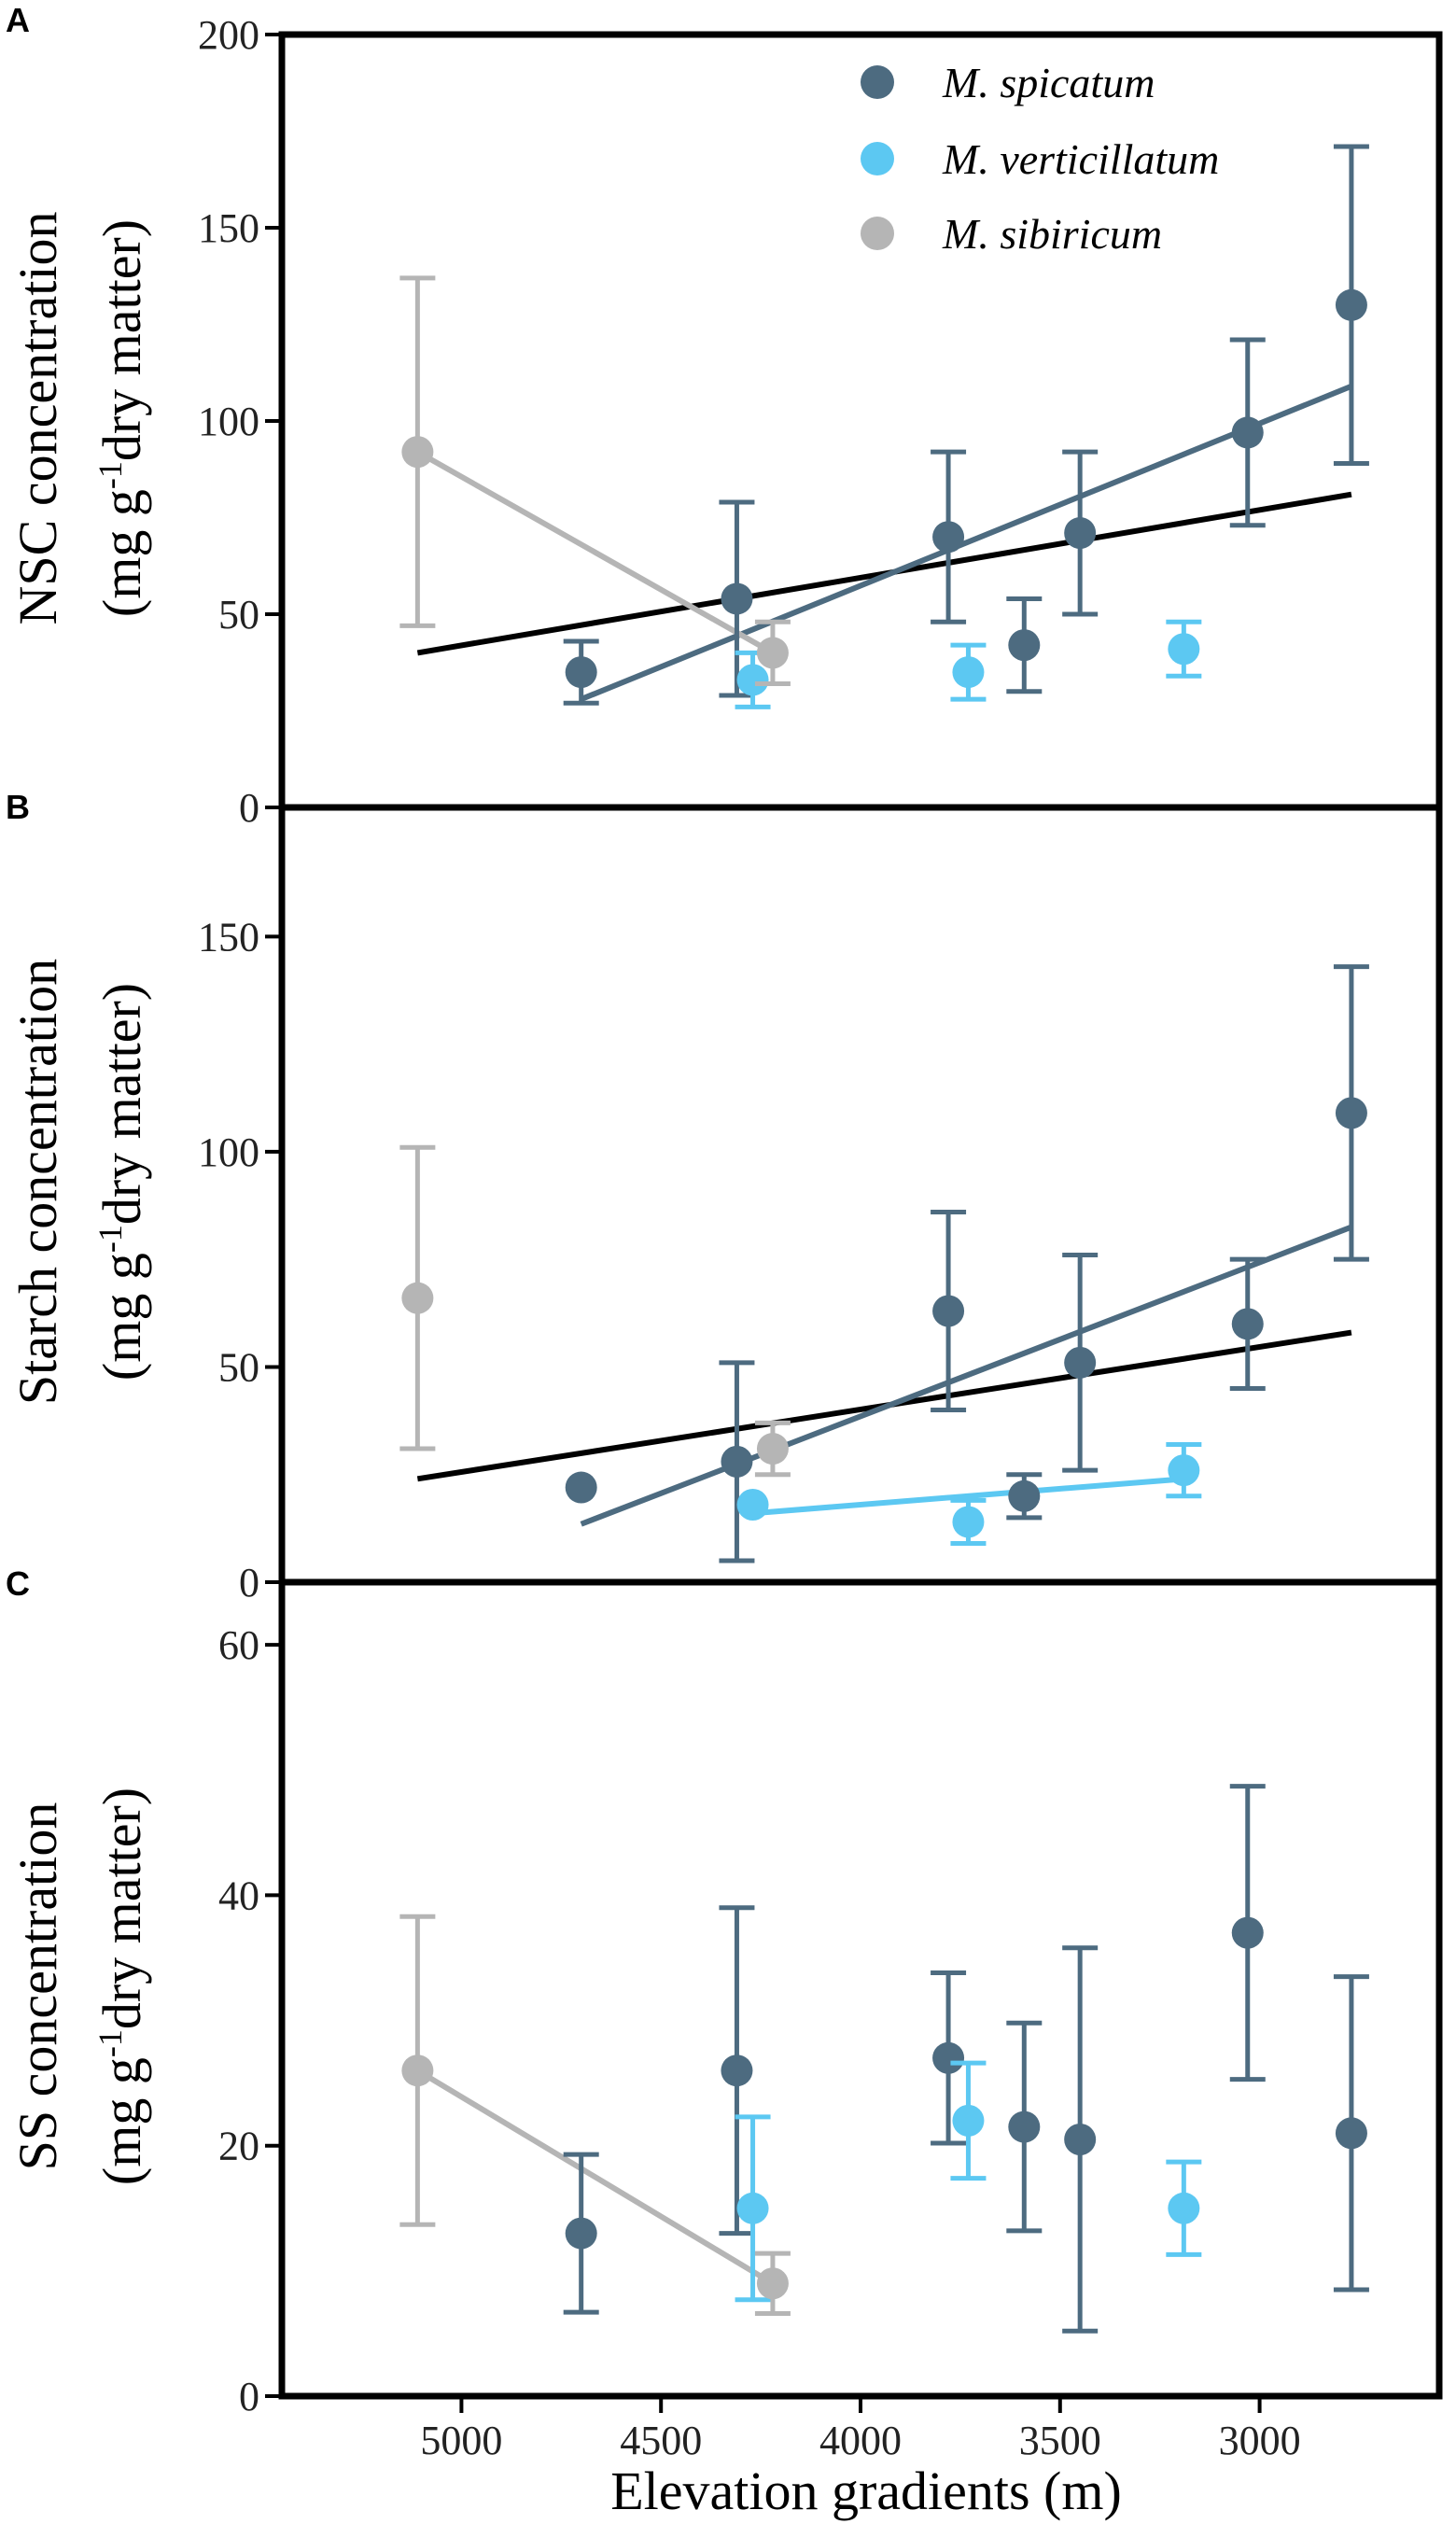 The height and width of the screenshot is (2524, 1456). Describe the element at coordinates (1048, 83) in the screenshot. I see `legend-label-spicatum: M. spicatum` at that location.